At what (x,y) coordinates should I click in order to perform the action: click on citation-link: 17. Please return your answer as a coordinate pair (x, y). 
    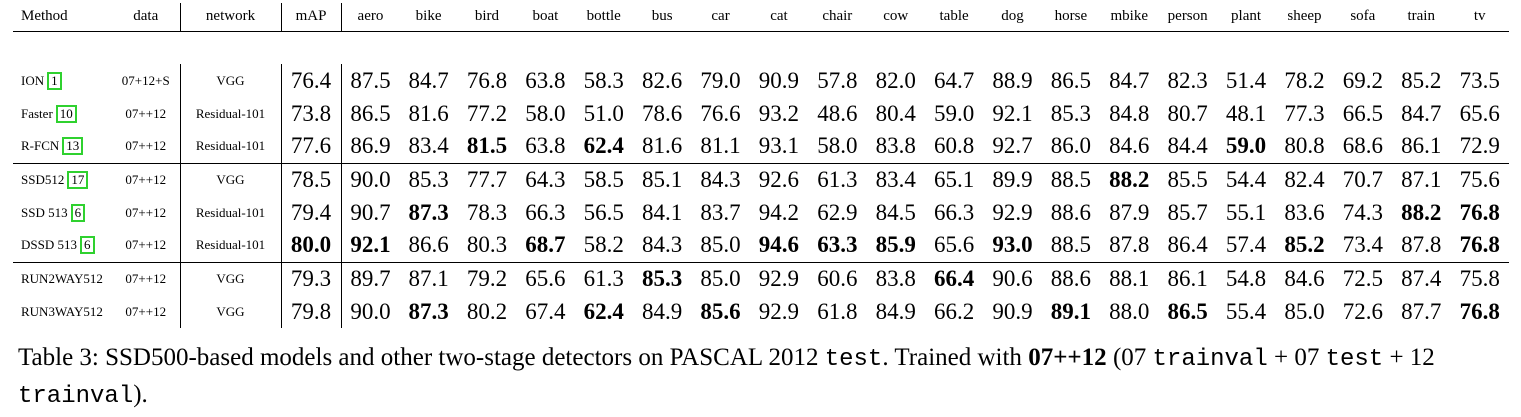
    Looking at the image, I should click on (78, 179).